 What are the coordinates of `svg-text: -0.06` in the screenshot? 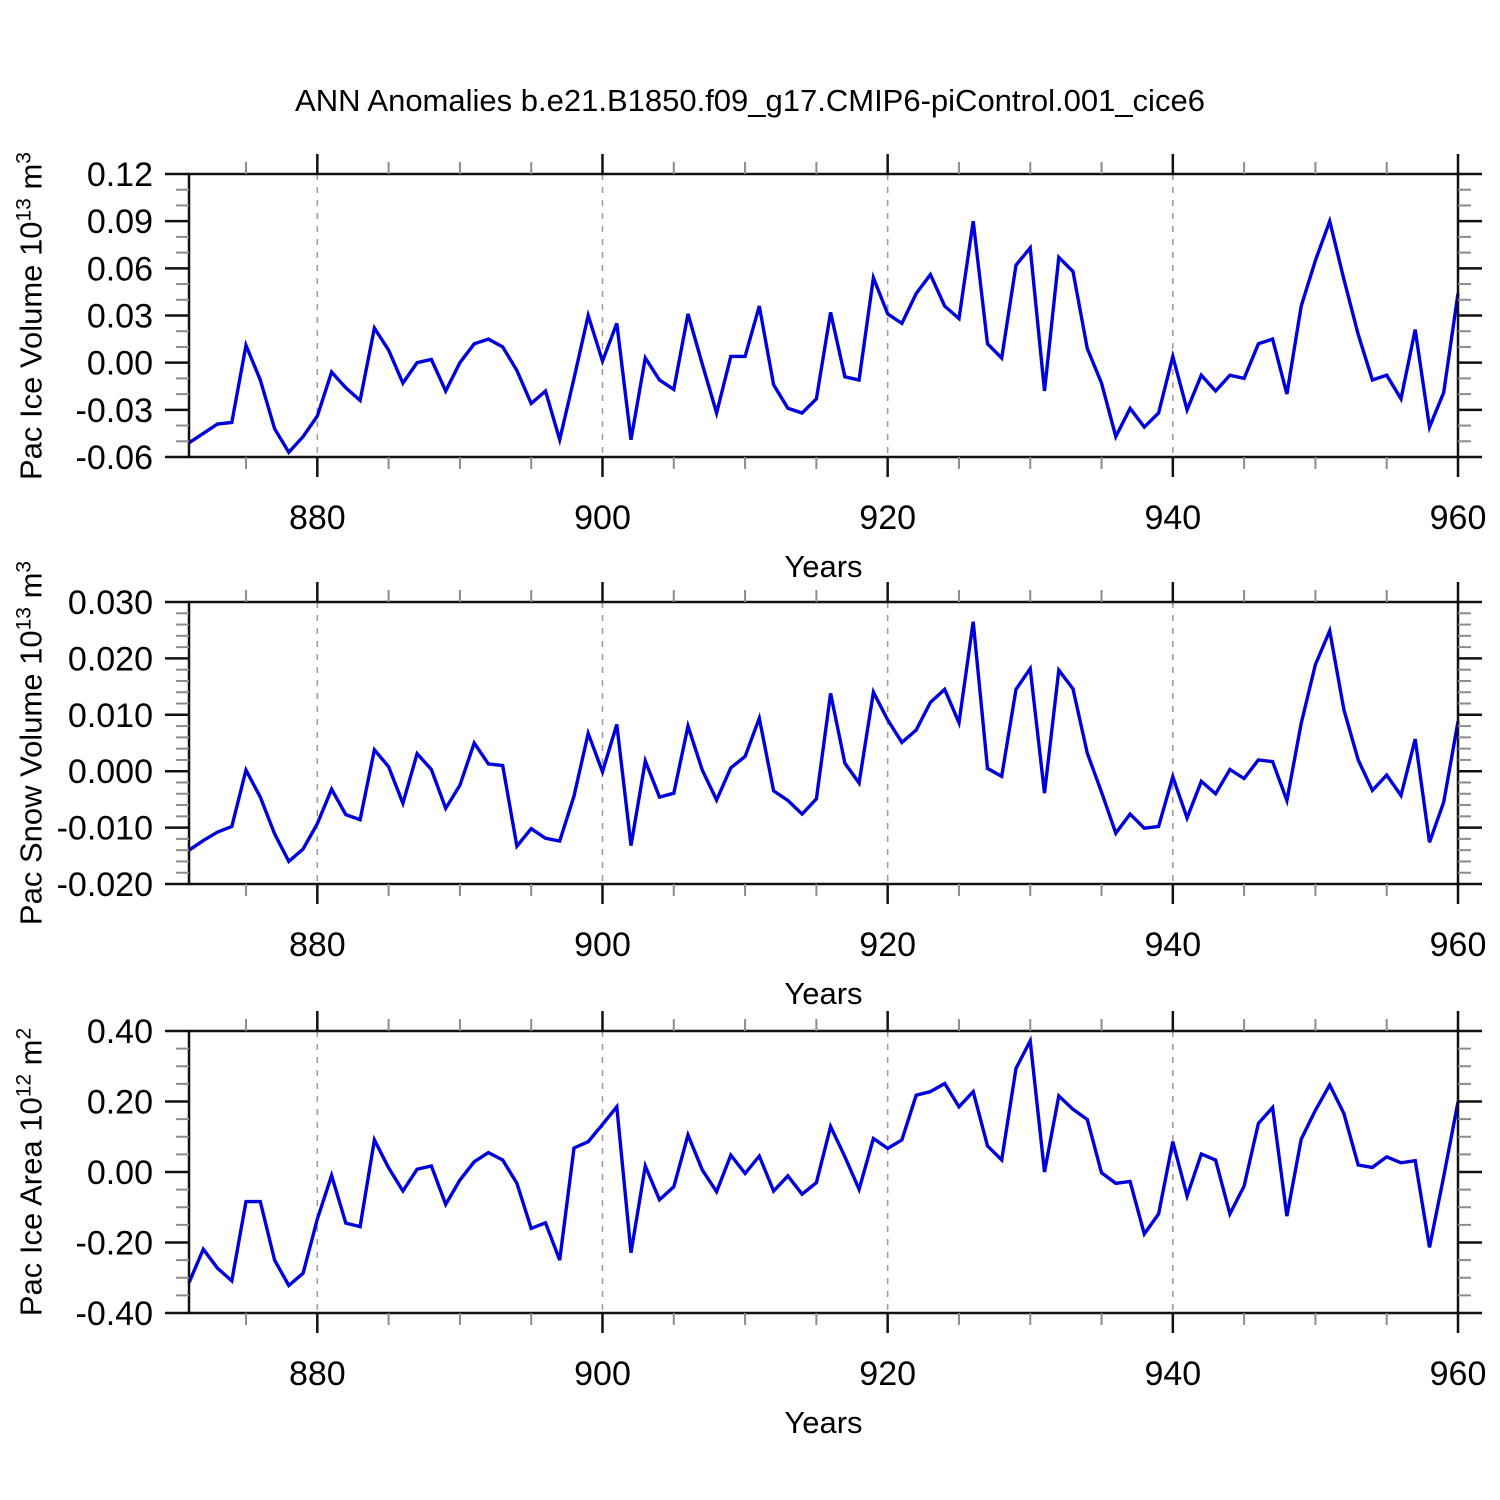 It's located at (115, 458).